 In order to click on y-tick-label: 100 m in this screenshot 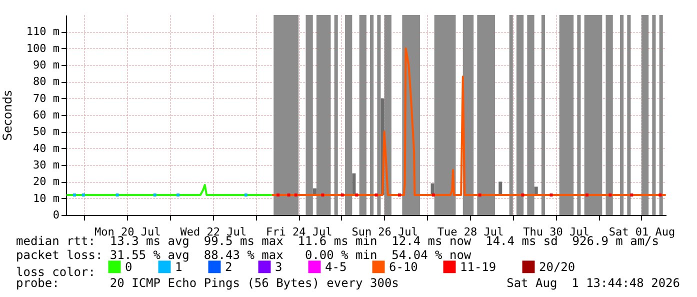, I will do `click(43, 48)`.